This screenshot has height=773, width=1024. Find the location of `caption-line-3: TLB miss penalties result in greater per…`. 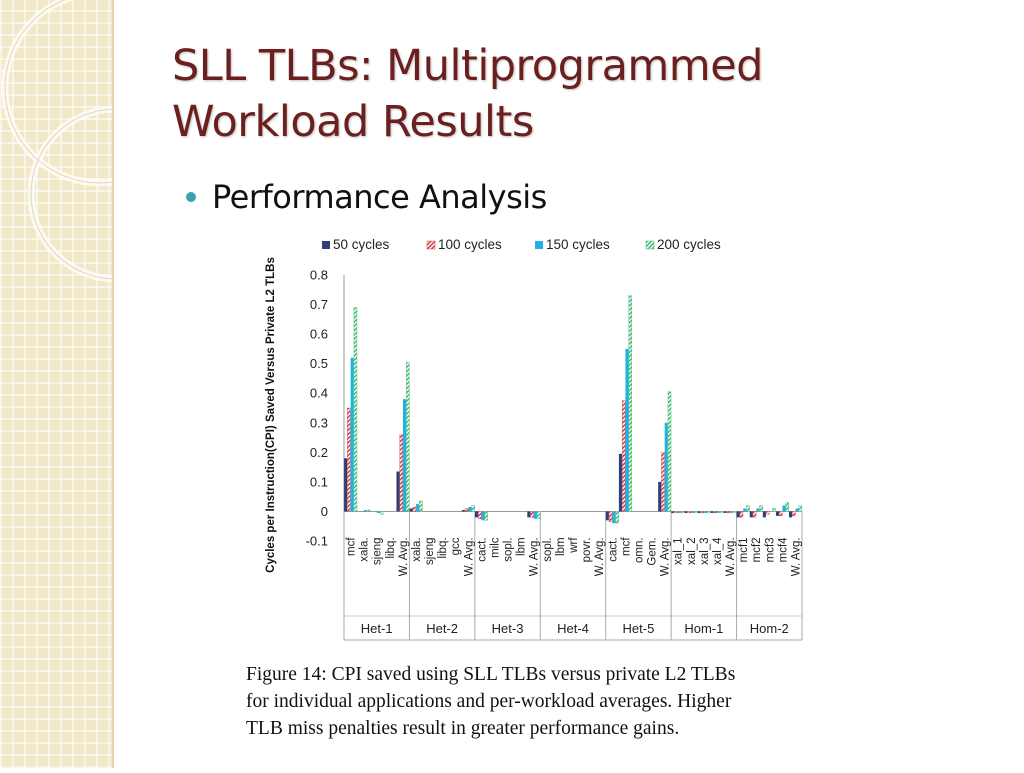

caption-line-3: TLB miss penalties result in greater per… is located at coordinates (463, 728).